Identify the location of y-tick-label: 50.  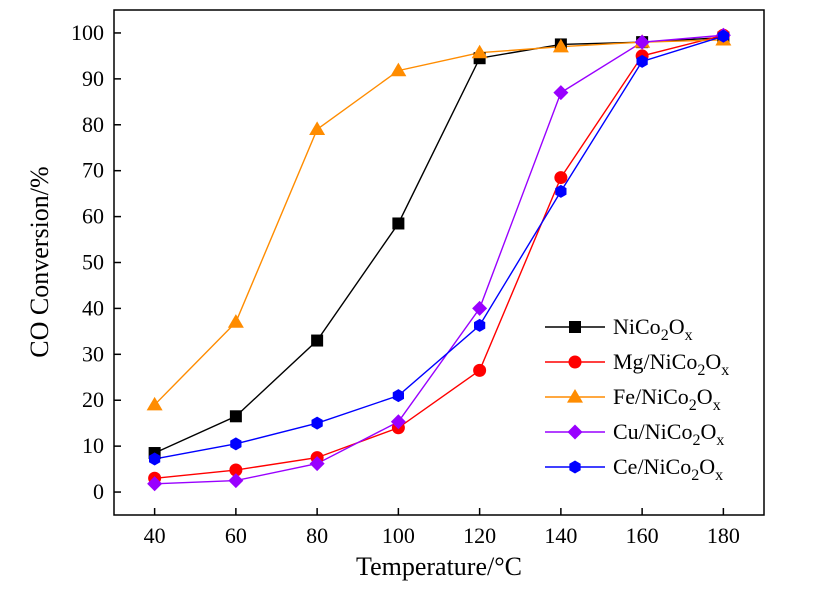
(93, 262).